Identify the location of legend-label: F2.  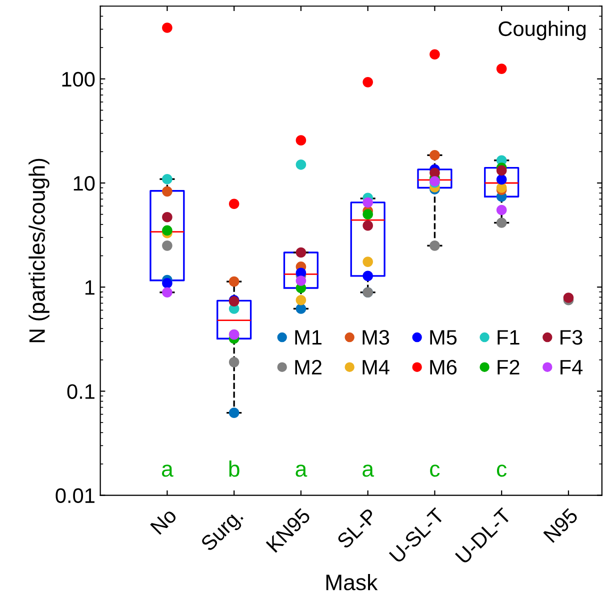
(509, 367).